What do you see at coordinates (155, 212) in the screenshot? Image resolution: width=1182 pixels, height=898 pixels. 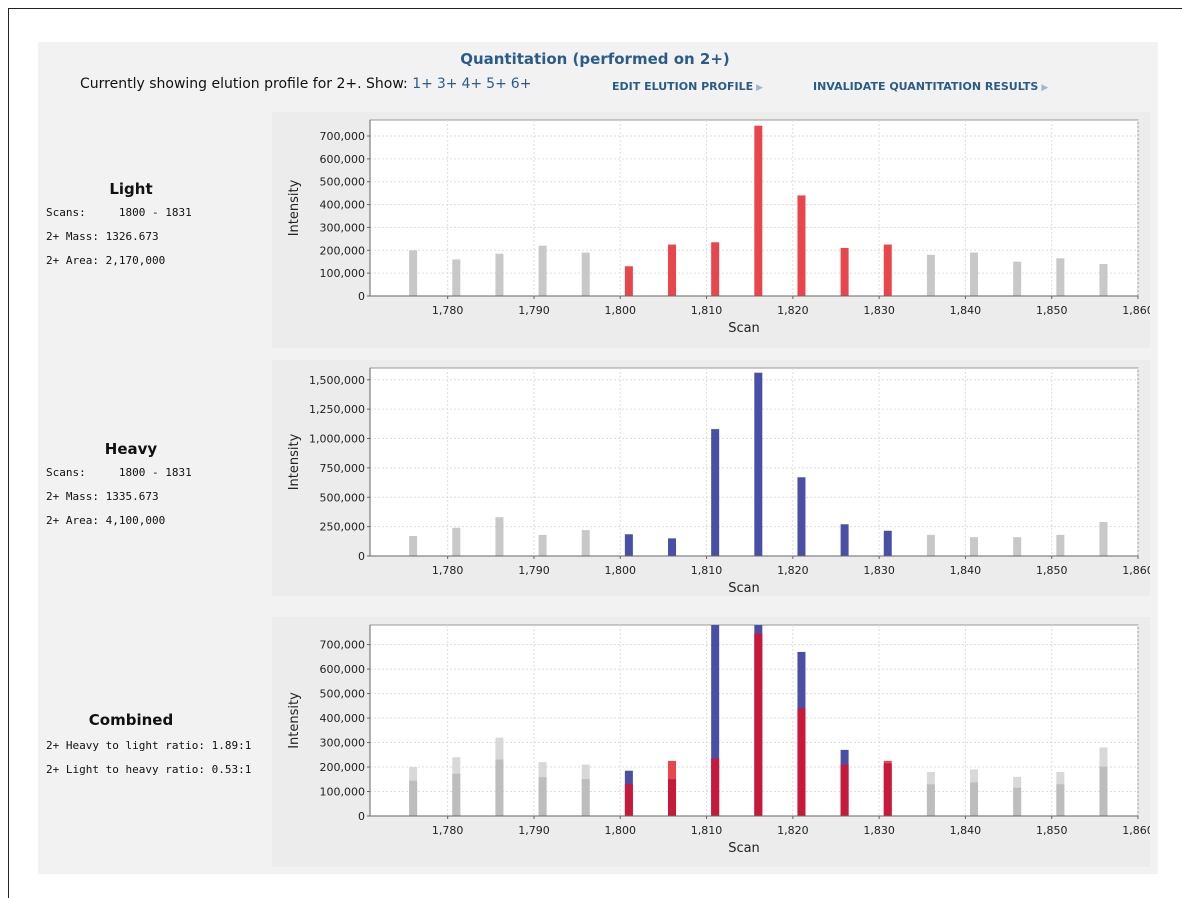 I see `light-scans-value: 1800 - 1831` at bounding box center [155, 212].